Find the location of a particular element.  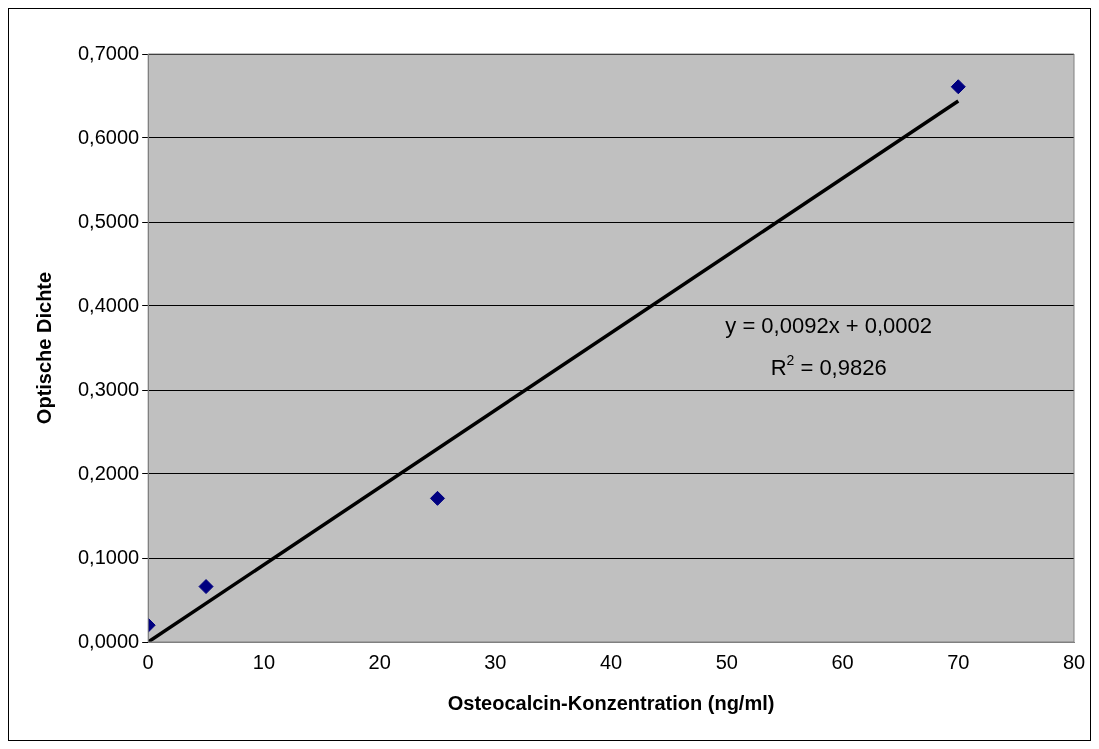

x-tick-label: 50 is located at coordinates (726, 661).